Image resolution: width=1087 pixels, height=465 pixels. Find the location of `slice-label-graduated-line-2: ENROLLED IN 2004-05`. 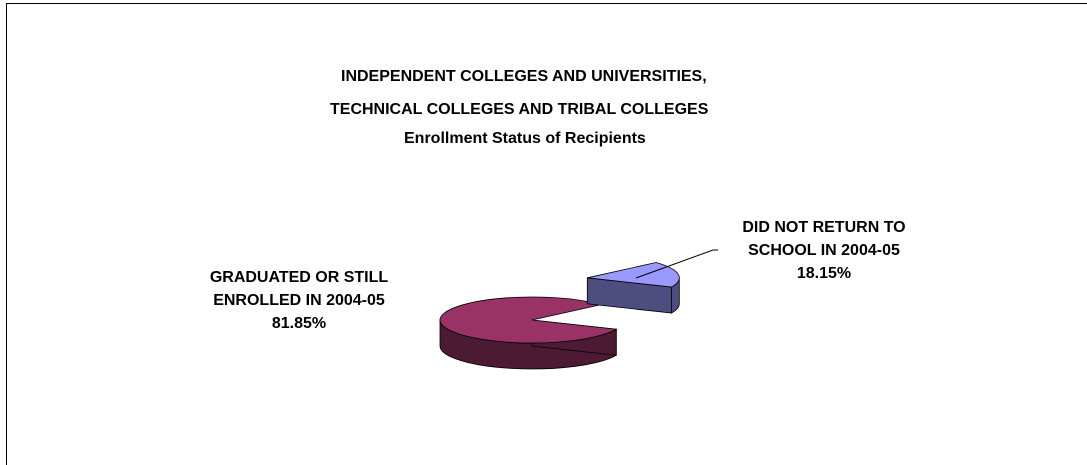

slice-label-graduated-line-2: ENROLLED IN 2004-05 is located at coordinates (299, 300).